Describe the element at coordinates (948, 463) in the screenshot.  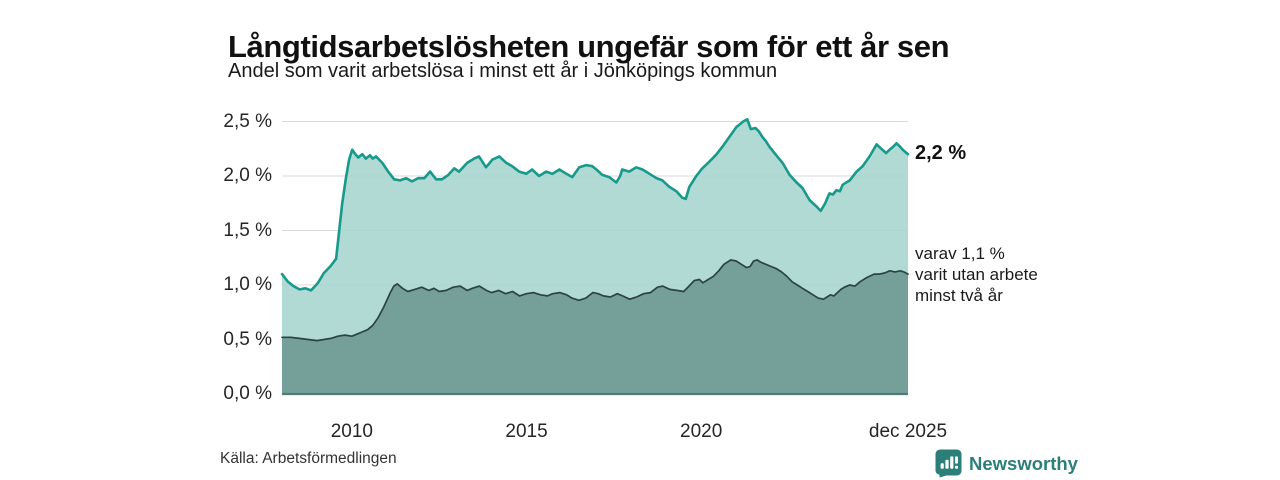
I see `newsworthy-chart-pin-icon` at that location.